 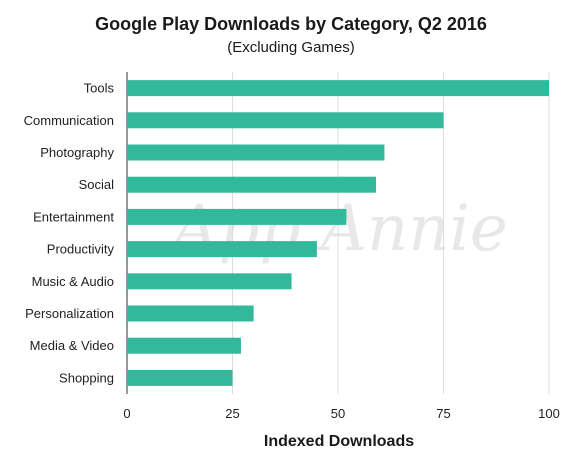 I want to click on x-tick-label: 50, so click(x=338, y=413).